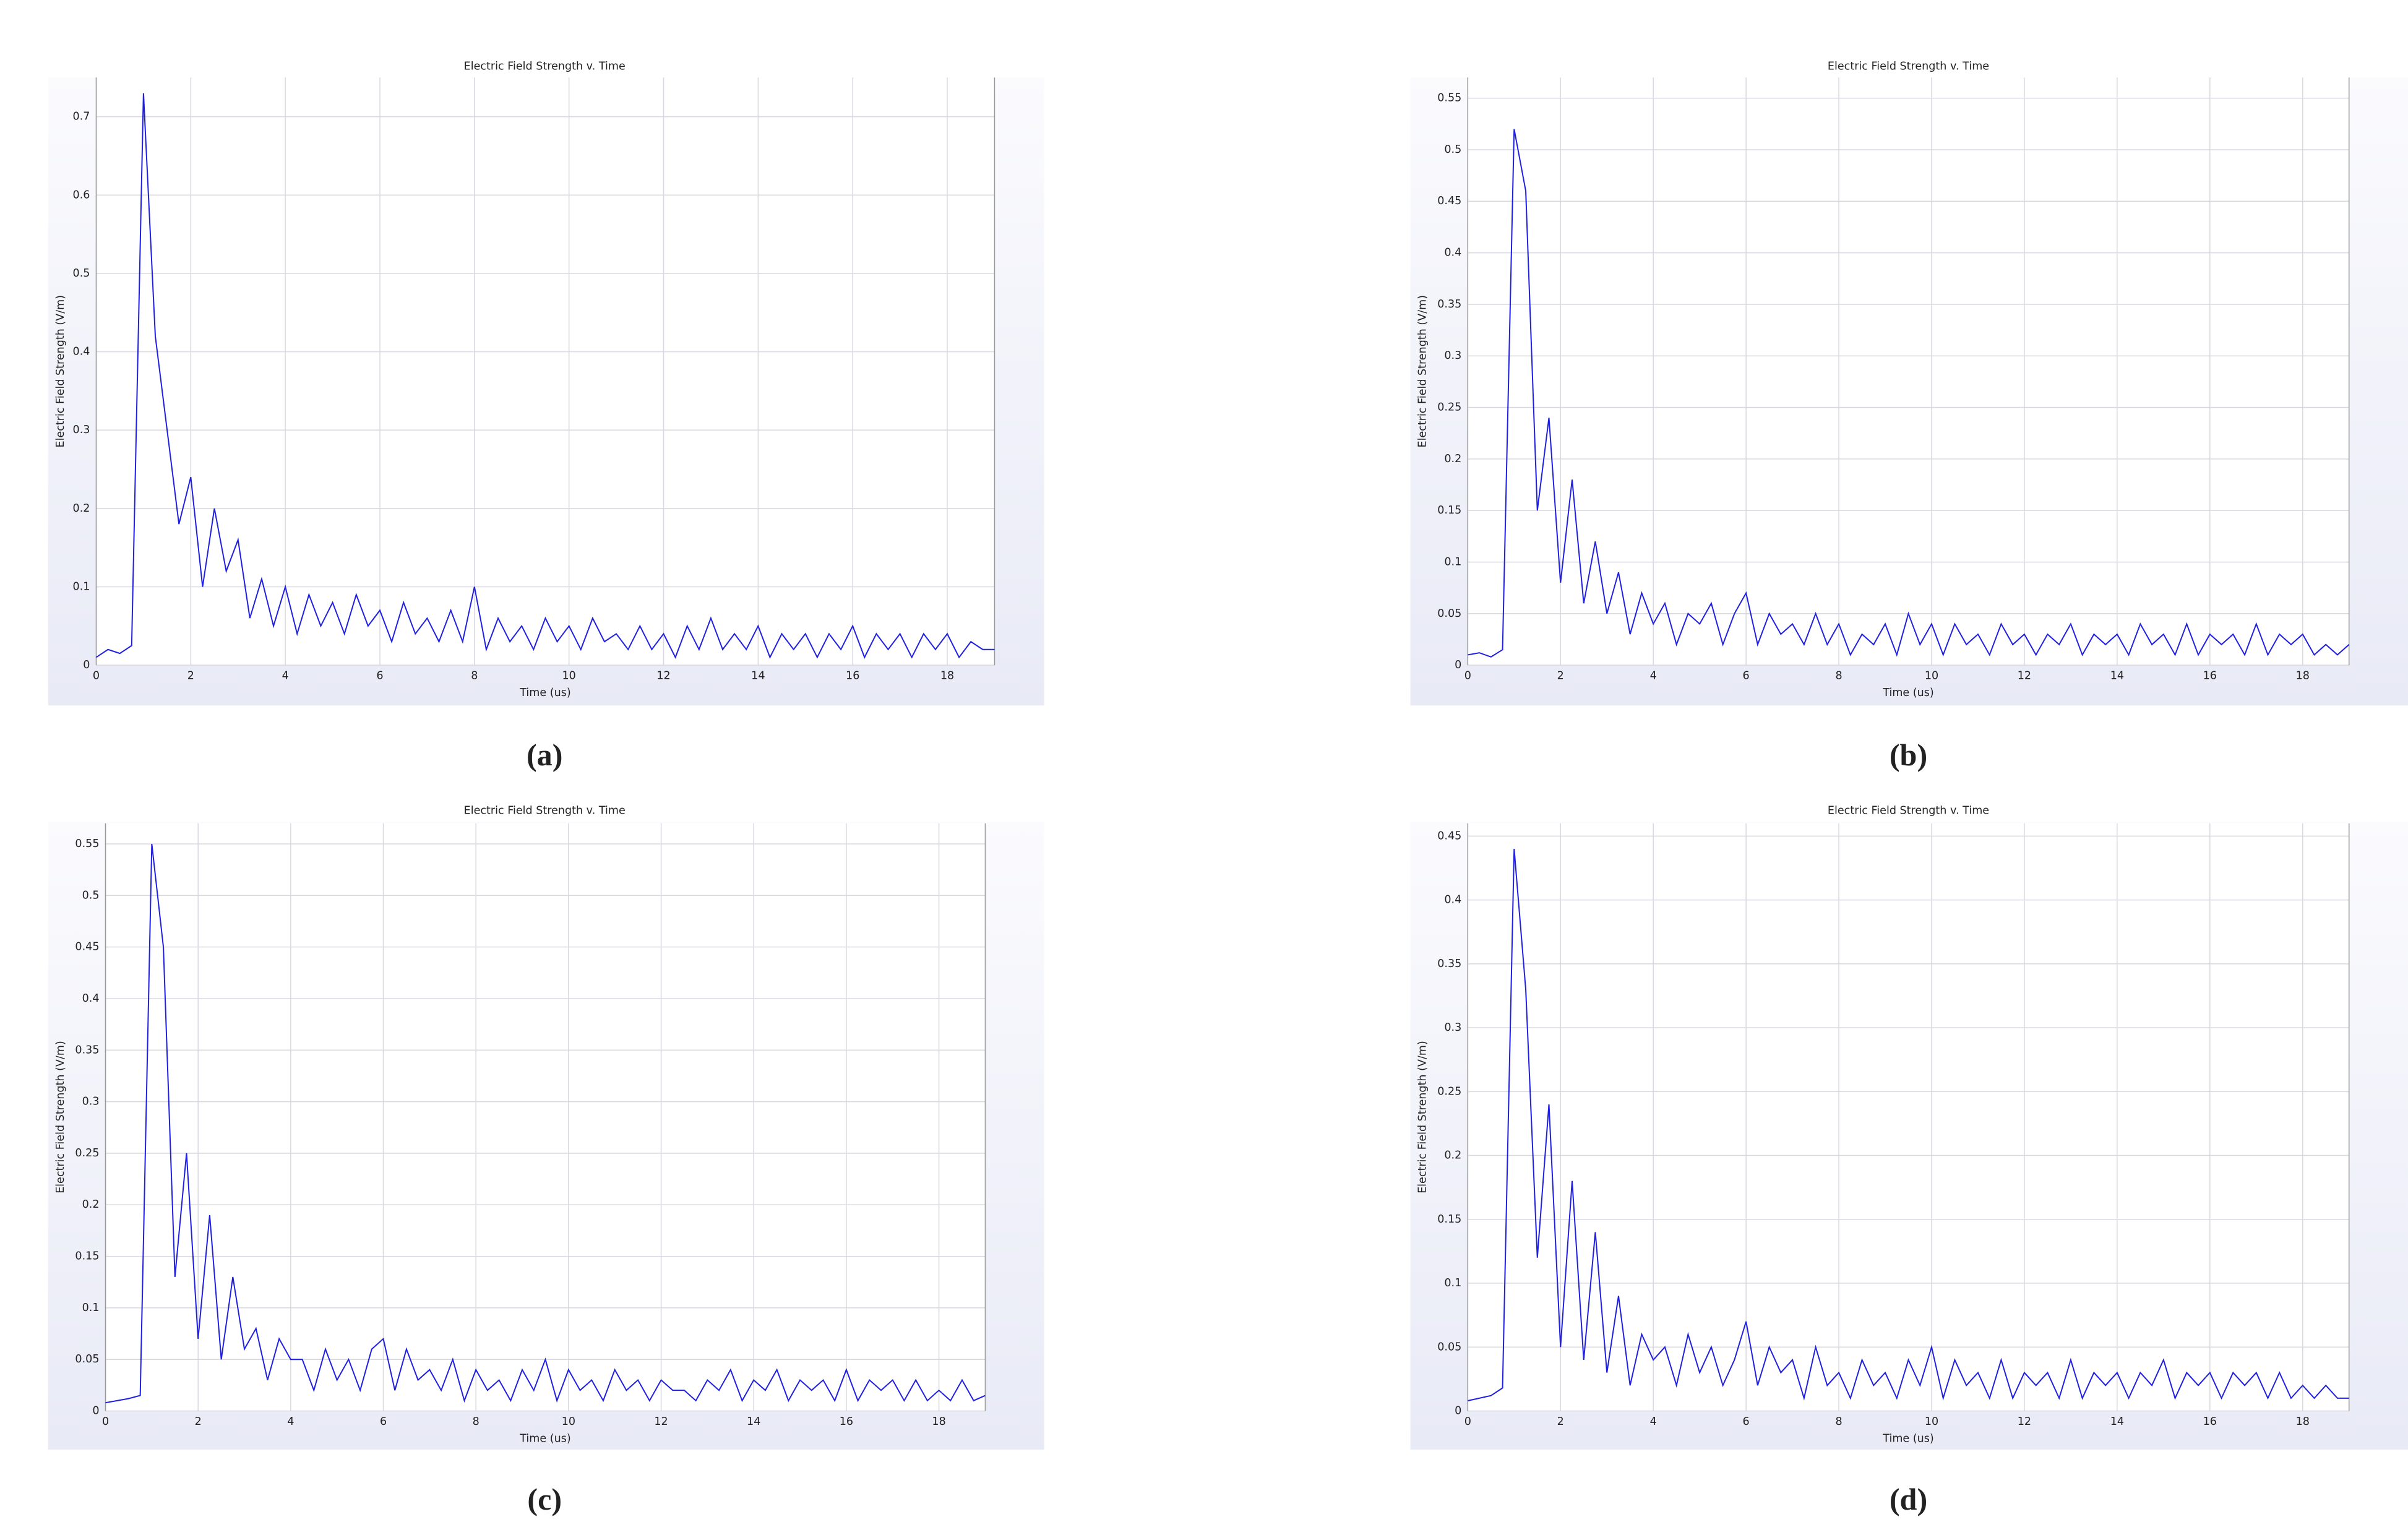  I want to click on caption: (b), so click(1908, 755).